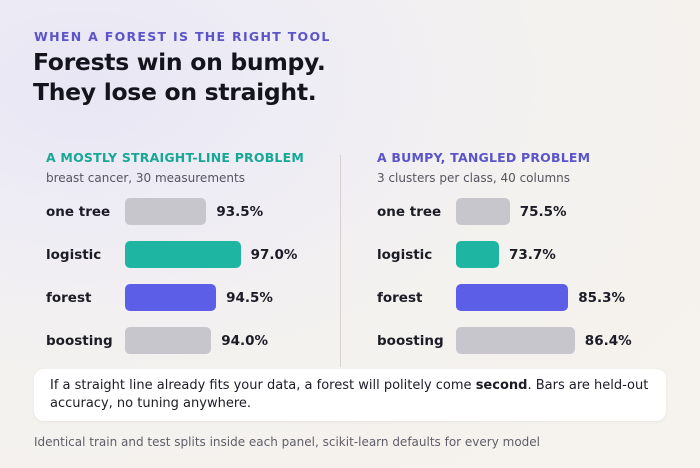  Describe the element at coordinates (543, 212) in the screenshot. I see `bar-value-label: 75.5%` at that location.